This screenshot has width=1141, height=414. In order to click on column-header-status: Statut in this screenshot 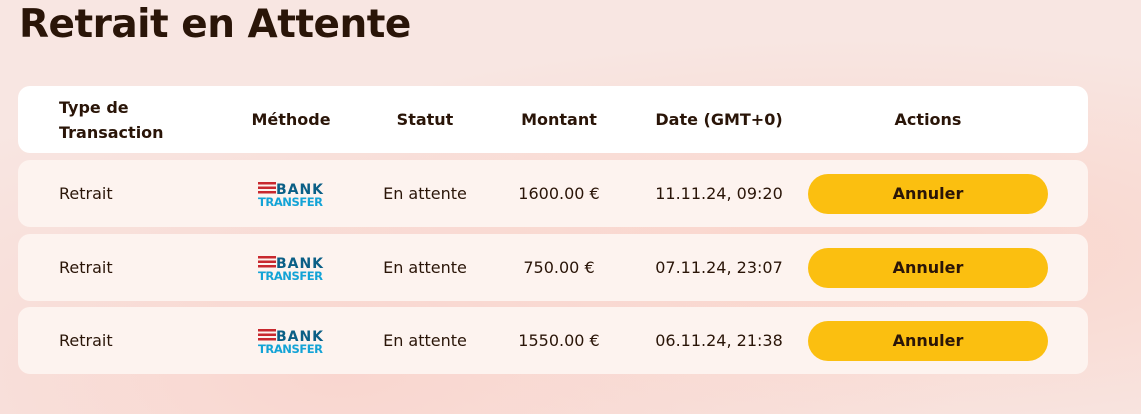, I will do `click(425, 119)`.